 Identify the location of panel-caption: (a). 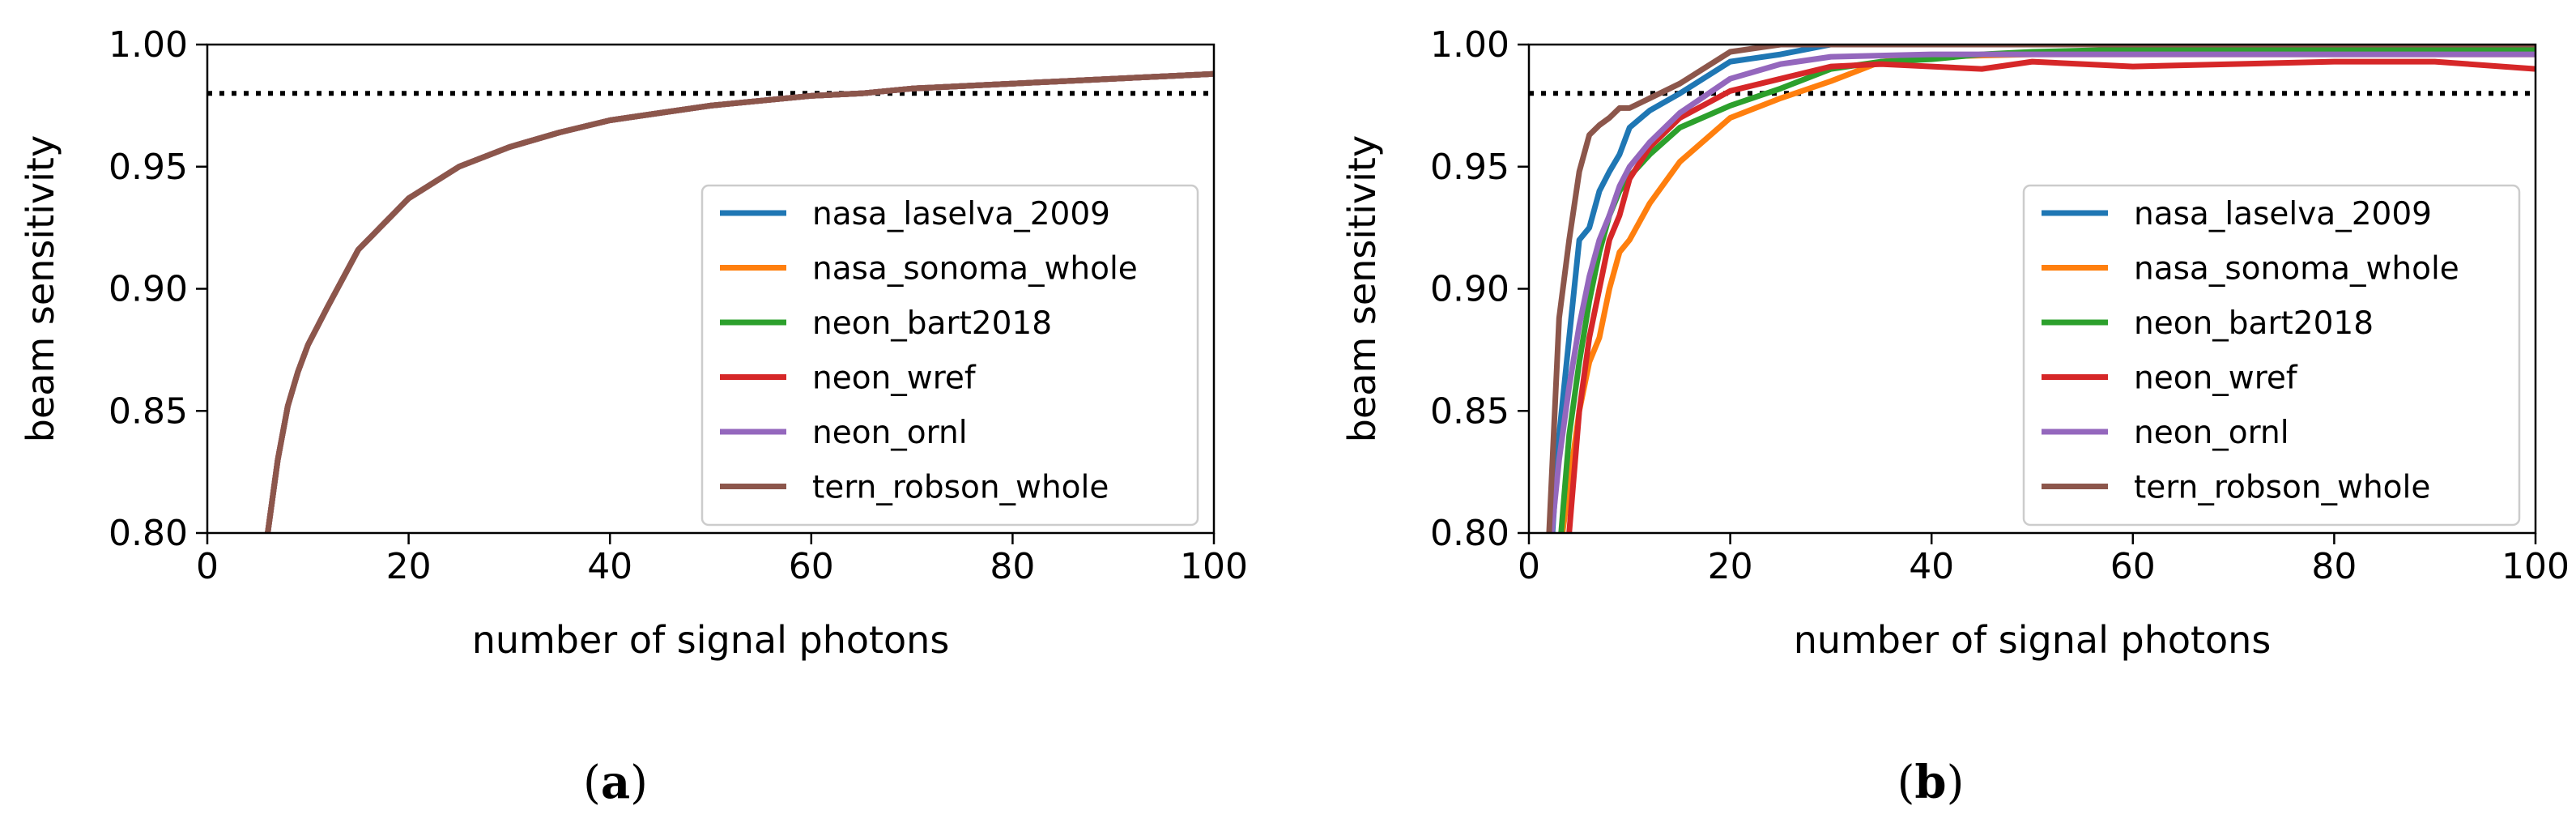
(615, 782).